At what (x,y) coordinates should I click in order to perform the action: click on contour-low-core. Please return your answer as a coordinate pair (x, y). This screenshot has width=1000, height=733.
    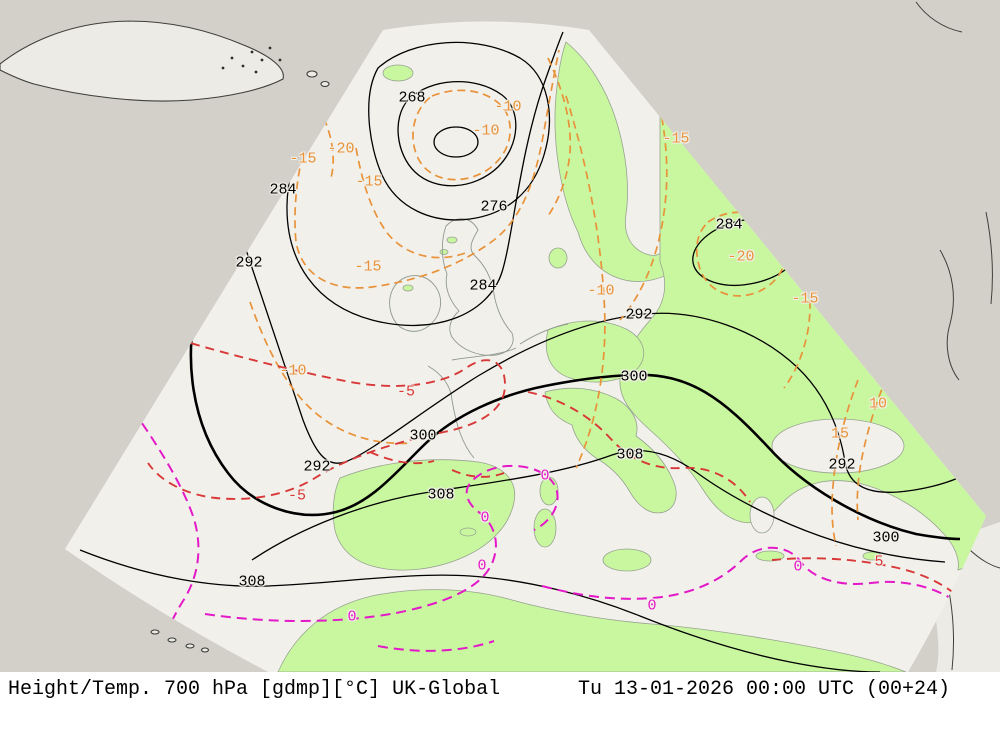
    Looking at the image, I should click on (456, 142).